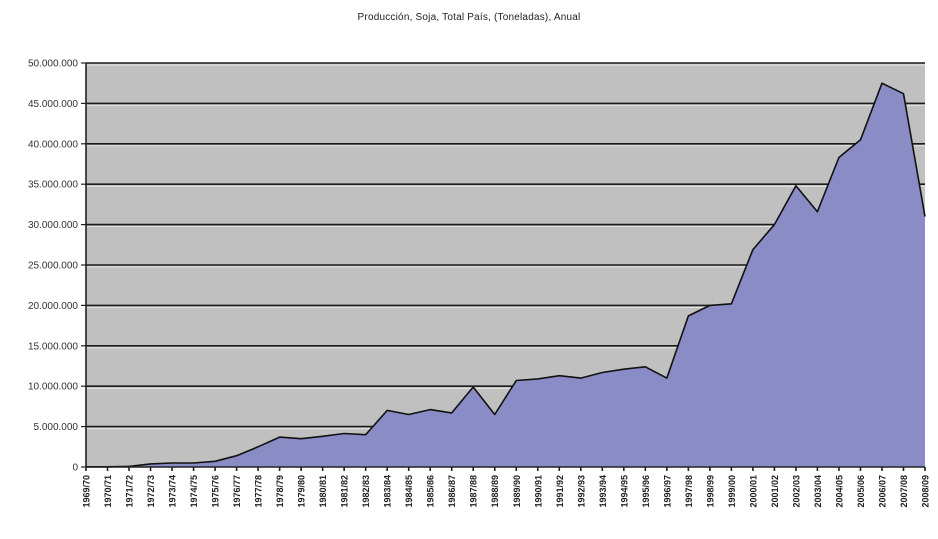  Describe the element at coordinates (53, 387) in the screenshot. I see `y-tick-label: 10.000.000` at that location.